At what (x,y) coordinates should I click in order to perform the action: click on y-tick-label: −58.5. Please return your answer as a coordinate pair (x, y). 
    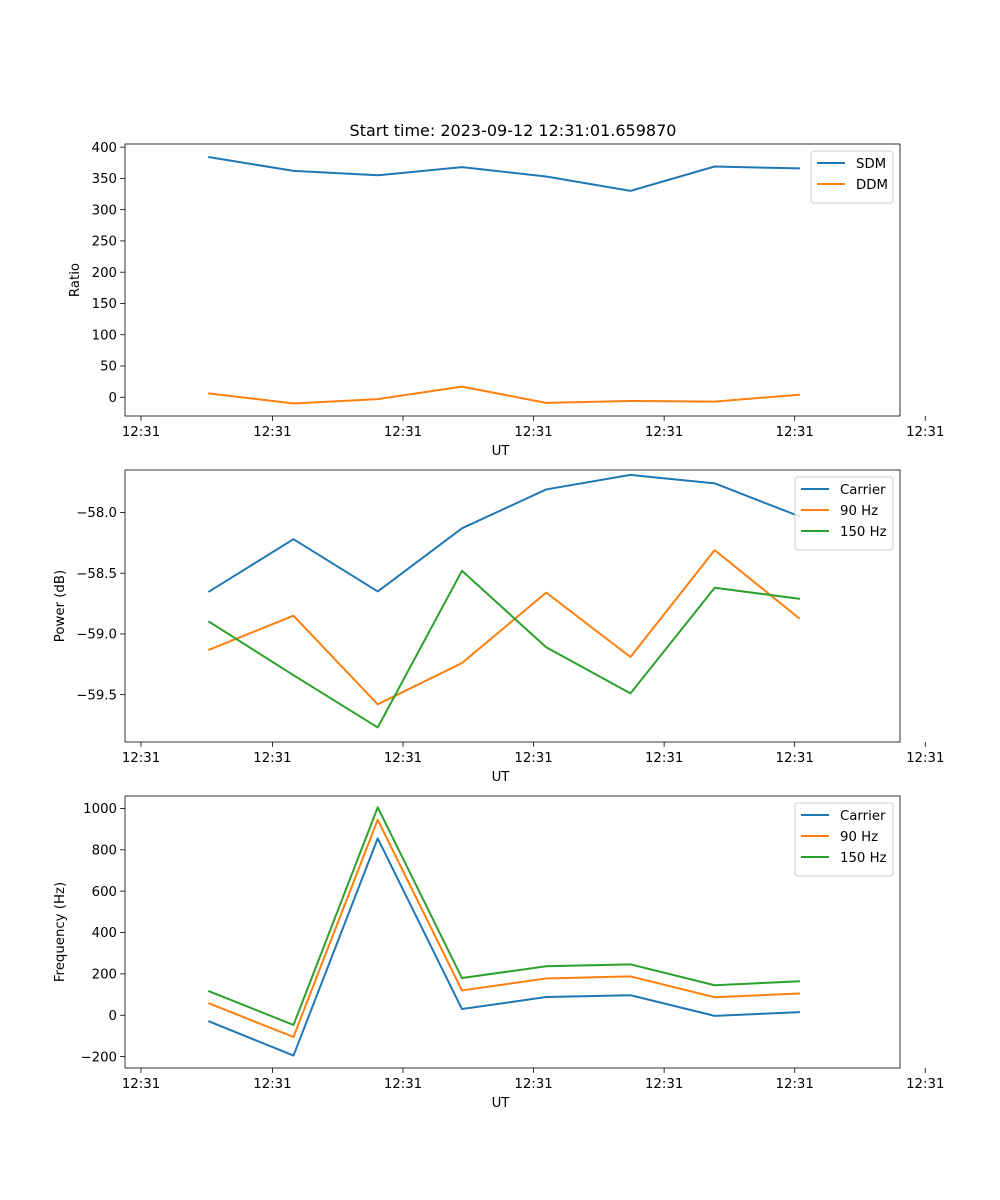
    Looking at the image, I should click on (96, 574).